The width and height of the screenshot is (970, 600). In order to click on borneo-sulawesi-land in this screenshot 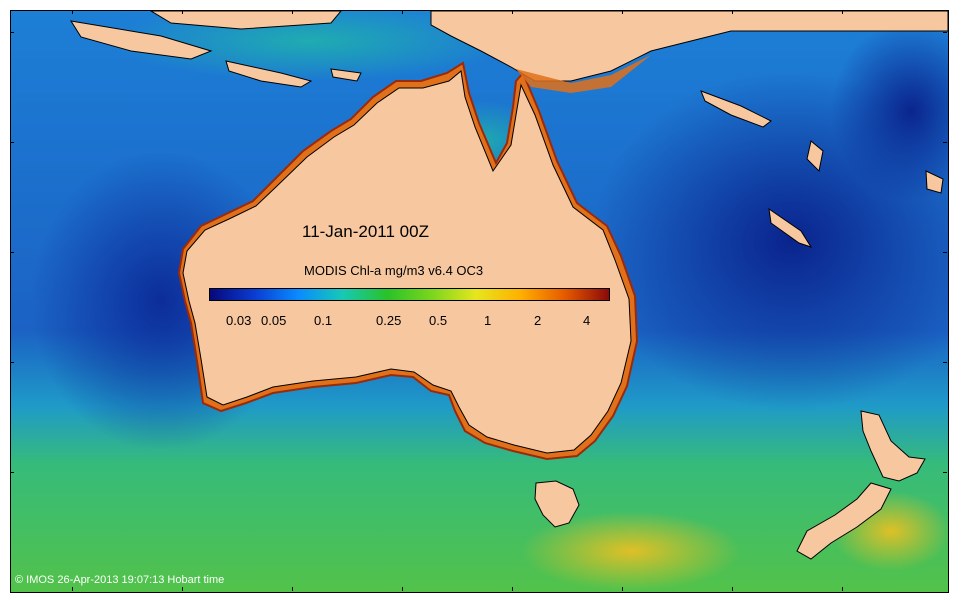, I will do `click(246, 20)`.